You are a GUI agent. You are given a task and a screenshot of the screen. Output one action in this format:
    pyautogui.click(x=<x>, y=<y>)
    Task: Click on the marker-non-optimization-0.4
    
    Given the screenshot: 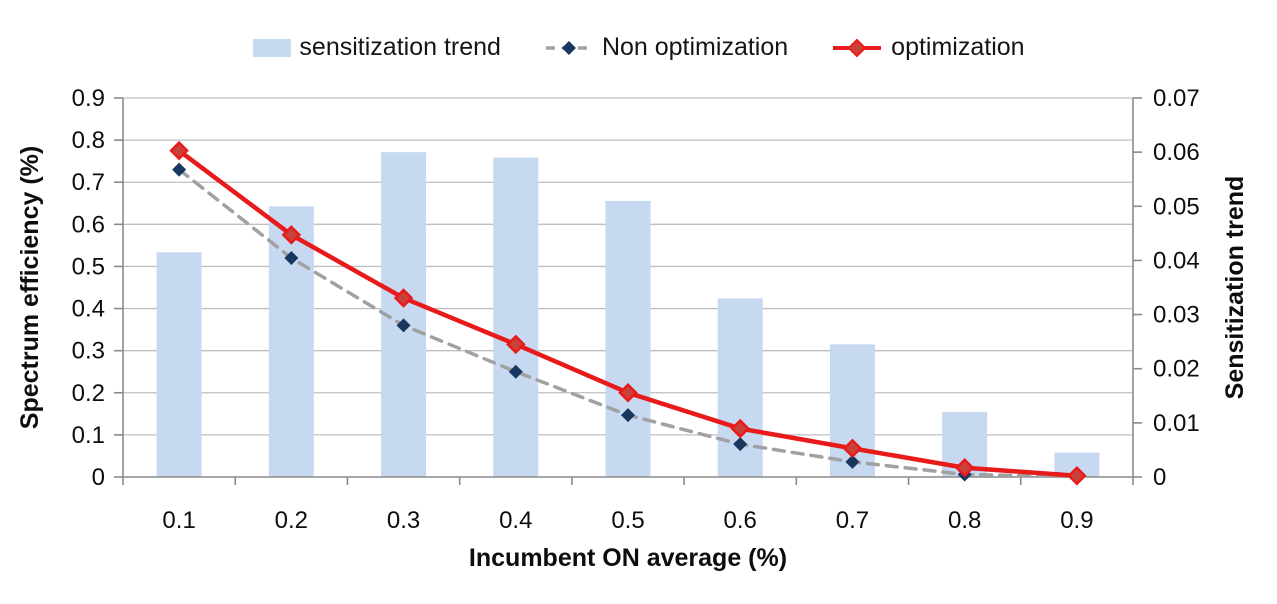 What is the action you would take?
    pyautogui.click(x=515, y=371)
    